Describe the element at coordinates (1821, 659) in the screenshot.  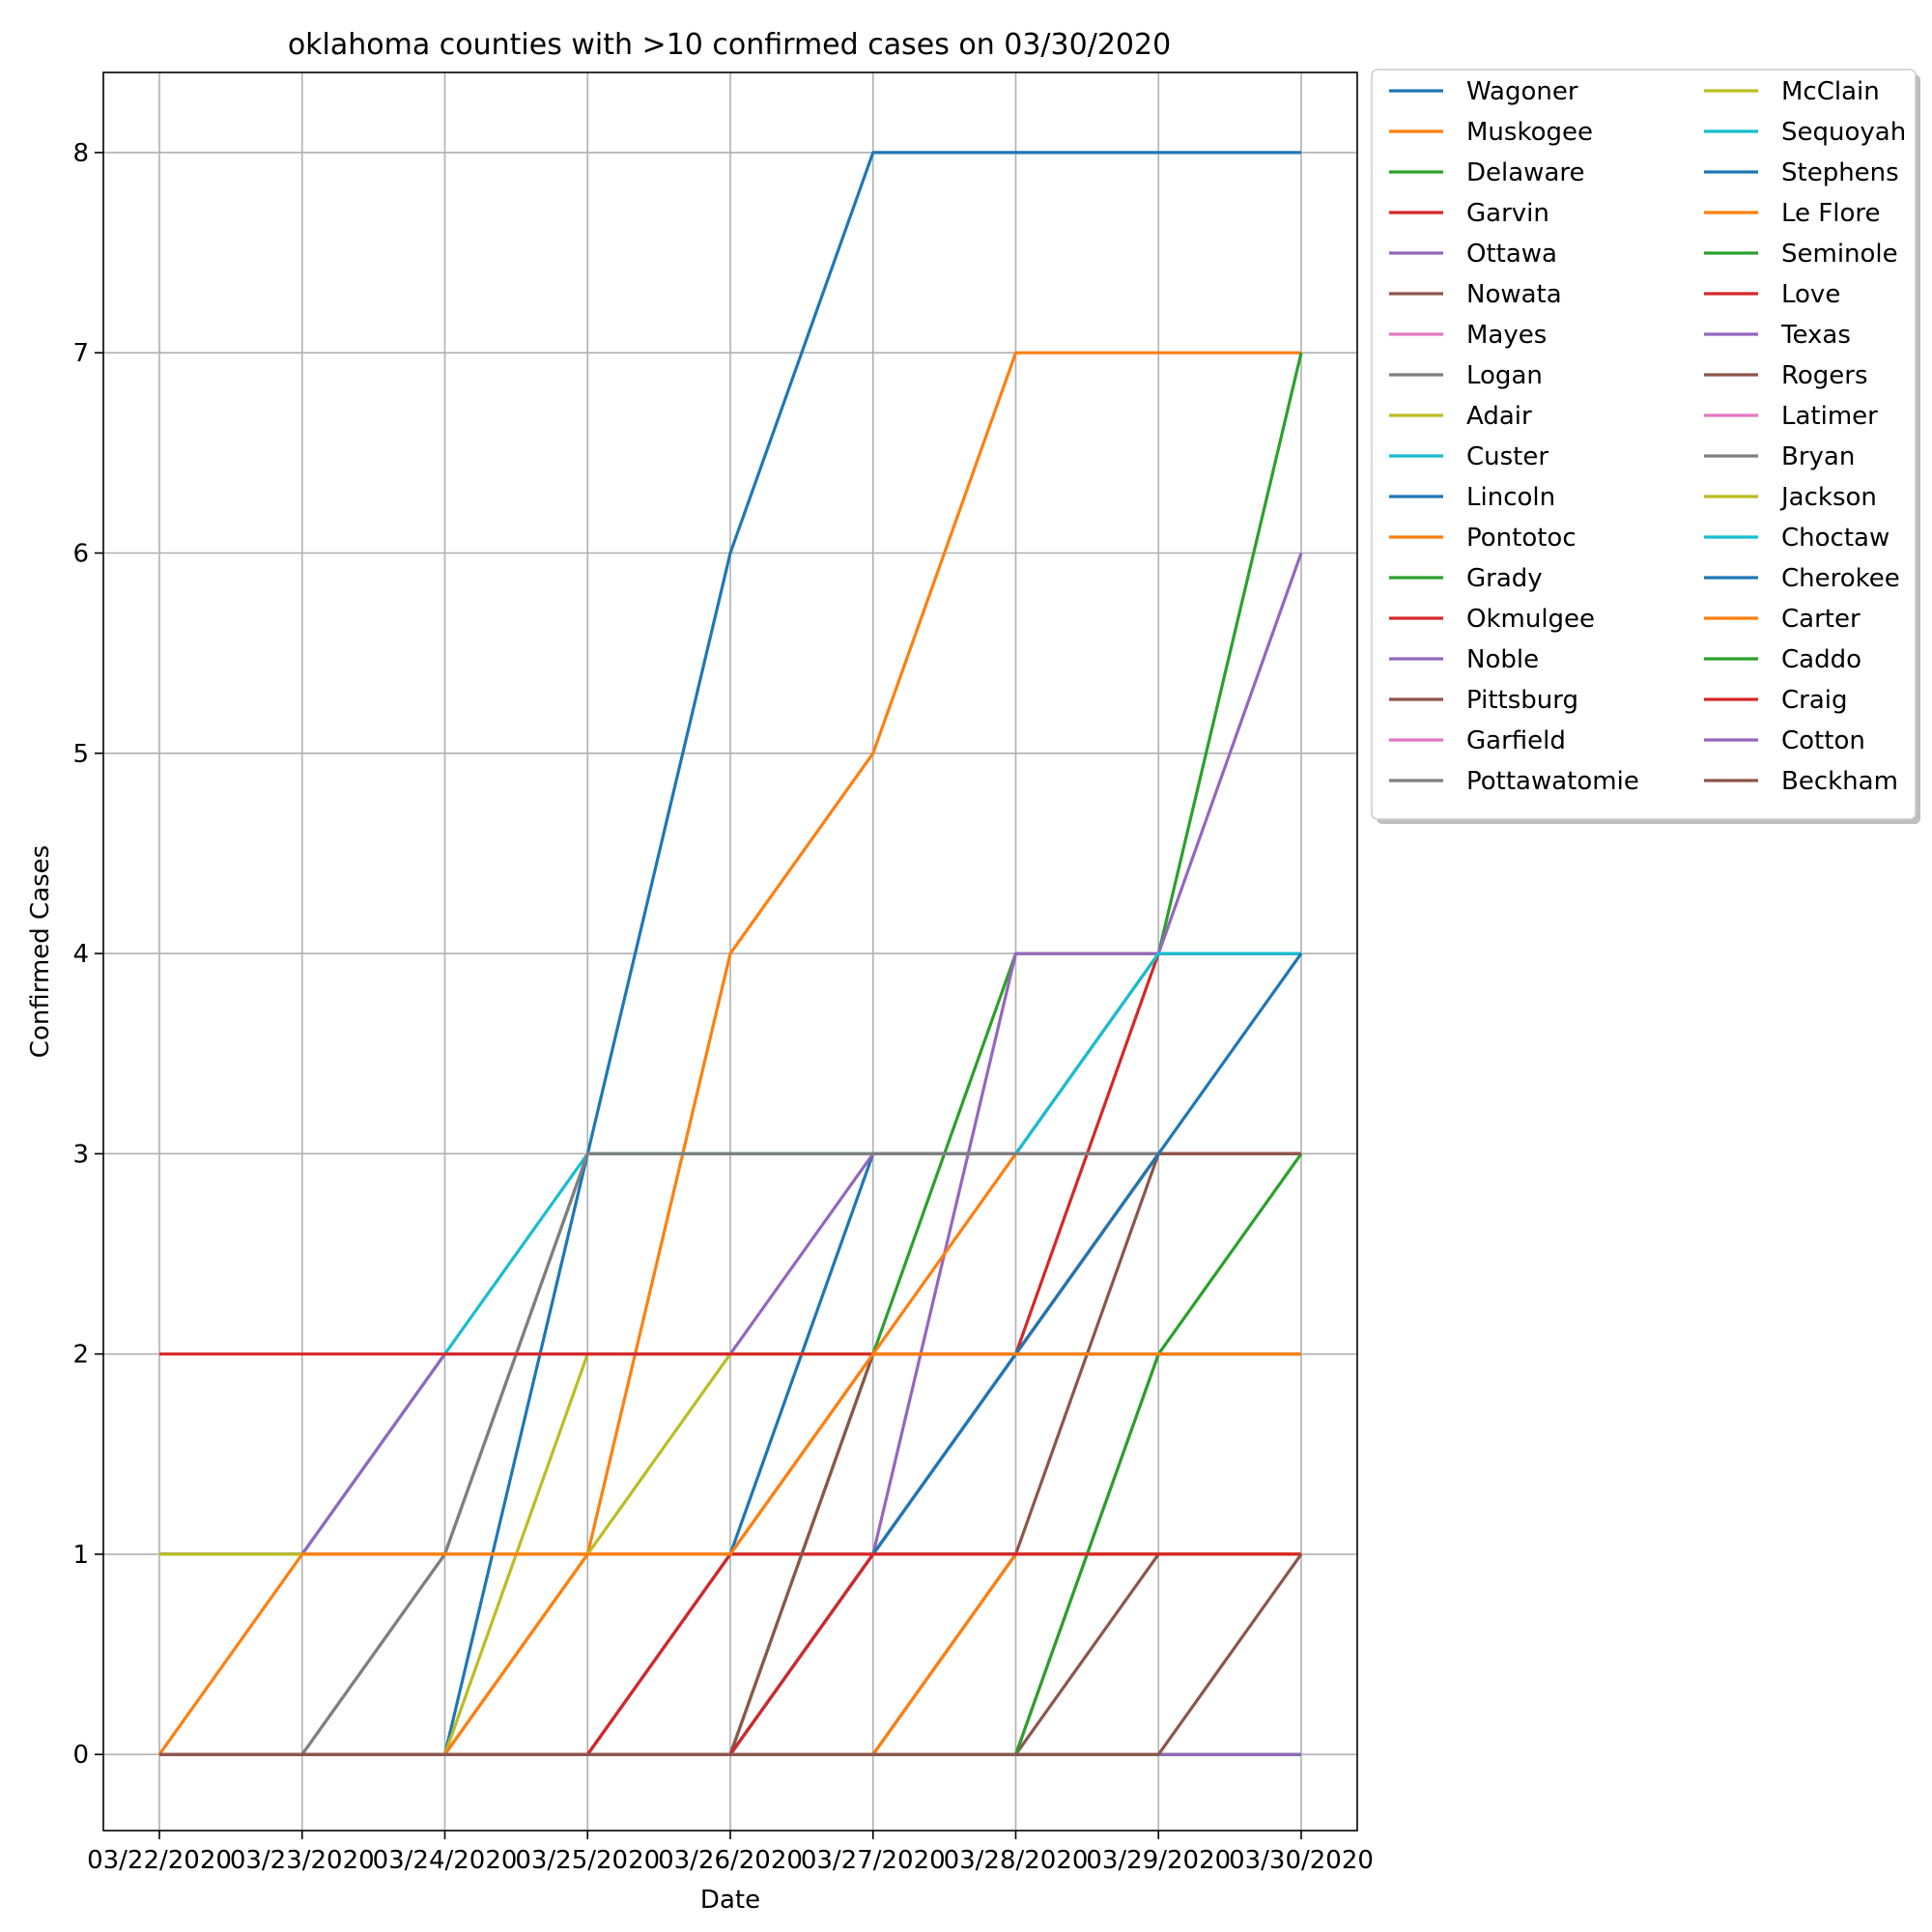
I see `legend-entry-label: Caddo` at that location.